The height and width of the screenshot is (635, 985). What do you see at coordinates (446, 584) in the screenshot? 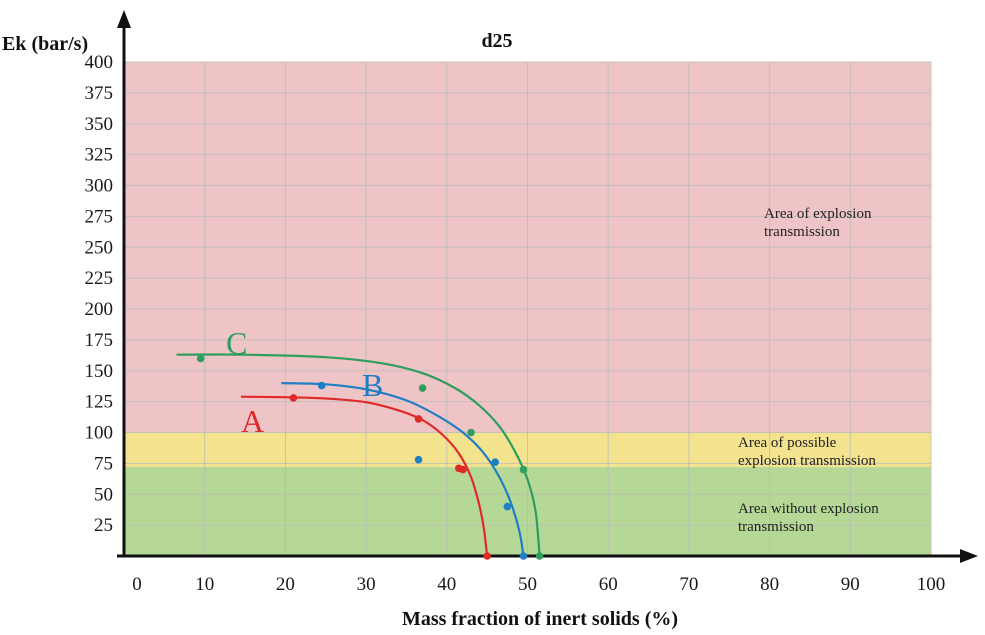
I see `x-tick-label: 40` at bounding box center [446, 584].